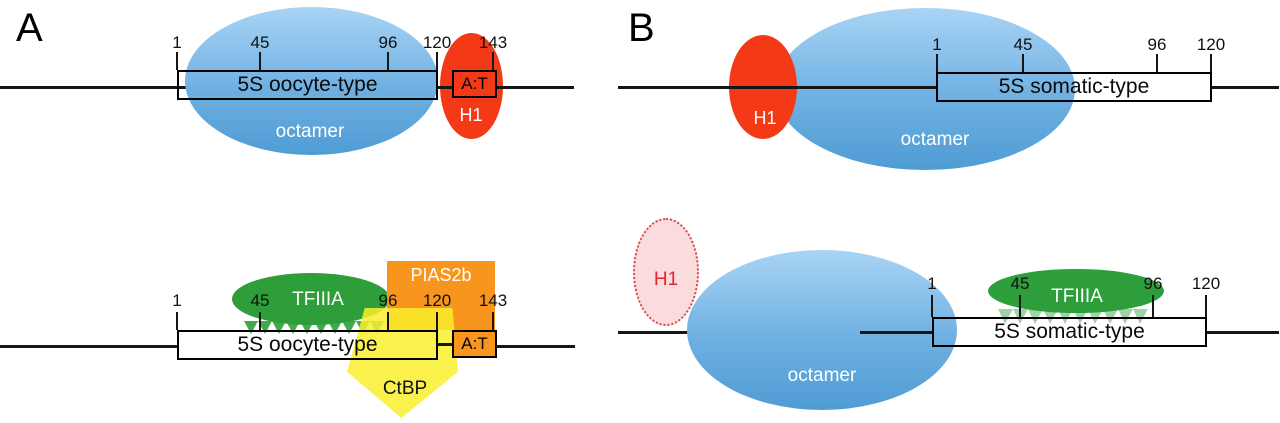  I want to click on dna-line-mid, so click(897, 332).